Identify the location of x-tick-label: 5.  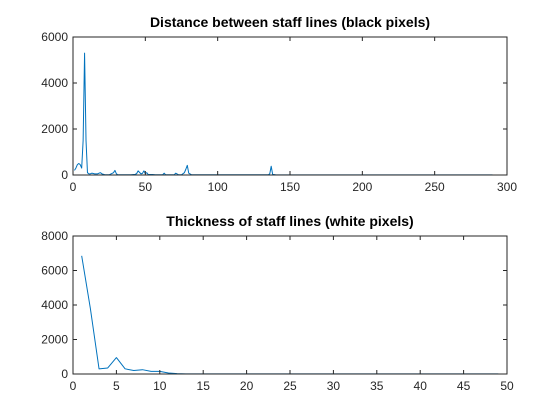
(116, 386).